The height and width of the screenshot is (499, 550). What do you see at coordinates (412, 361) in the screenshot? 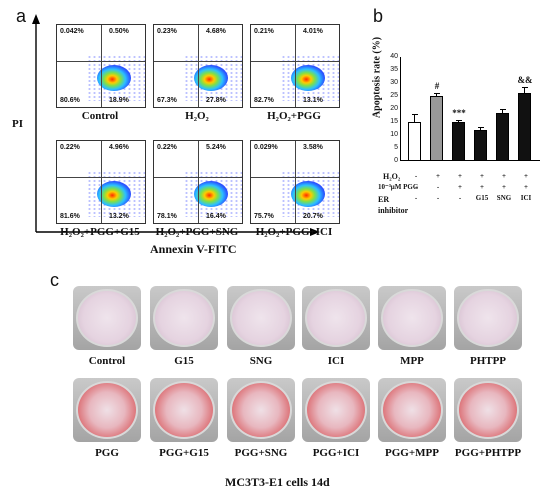
I see `well-label: MPP` at bounding box center [412, 361].